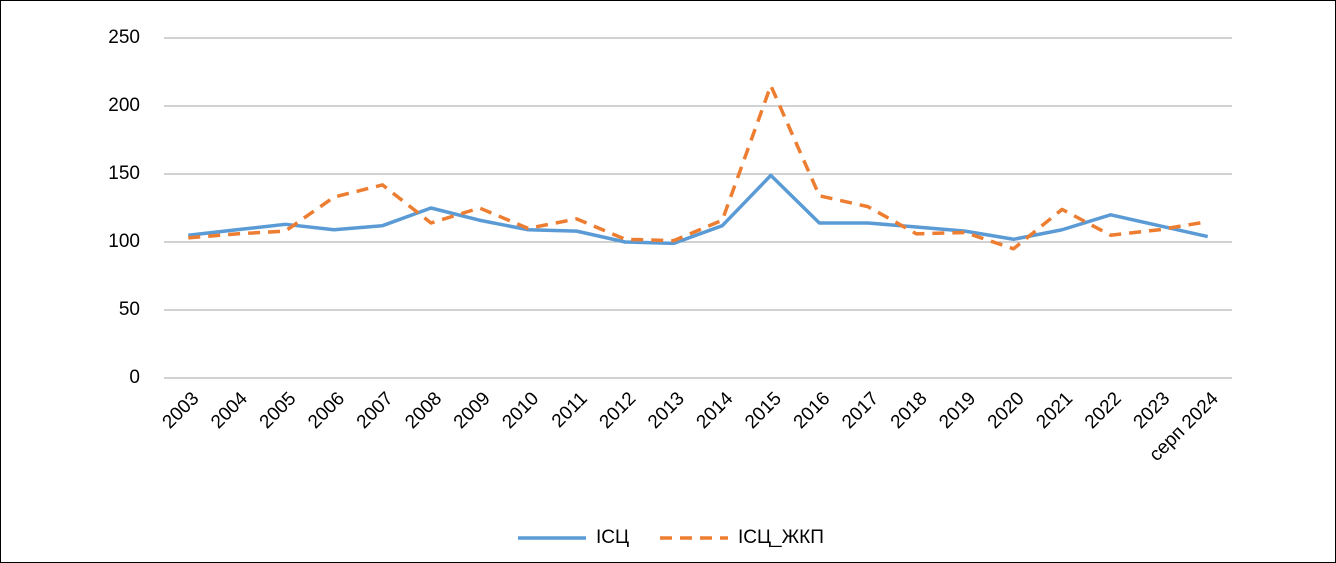 This screenshot has height=563, width=1336. I want to click on y-tick-label: 50, so click(129, 309).